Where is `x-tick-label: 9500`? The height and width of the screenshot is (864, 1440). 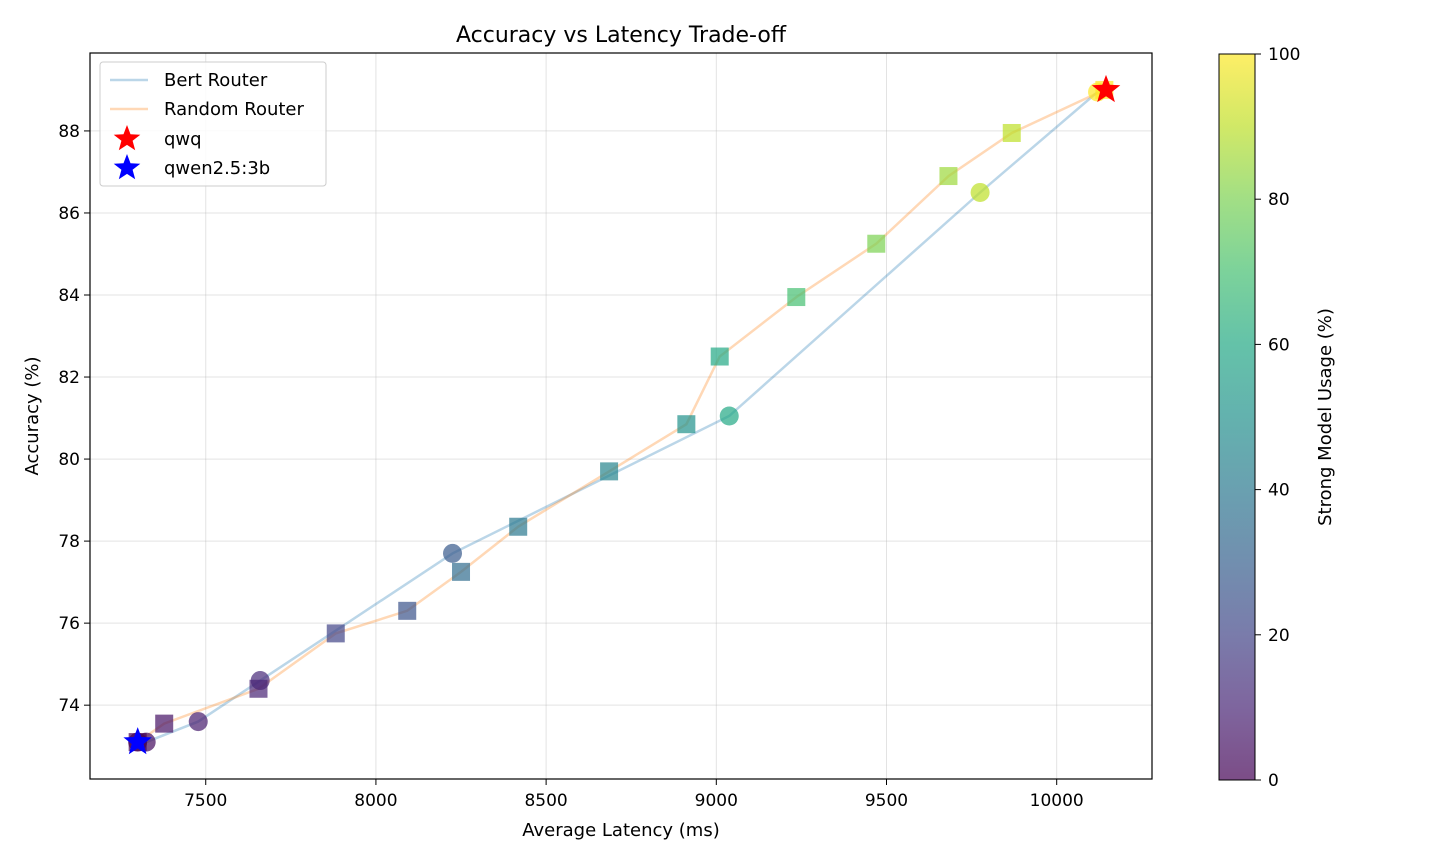 x-tick-label: 9500 is located at coordinates (886, 801).